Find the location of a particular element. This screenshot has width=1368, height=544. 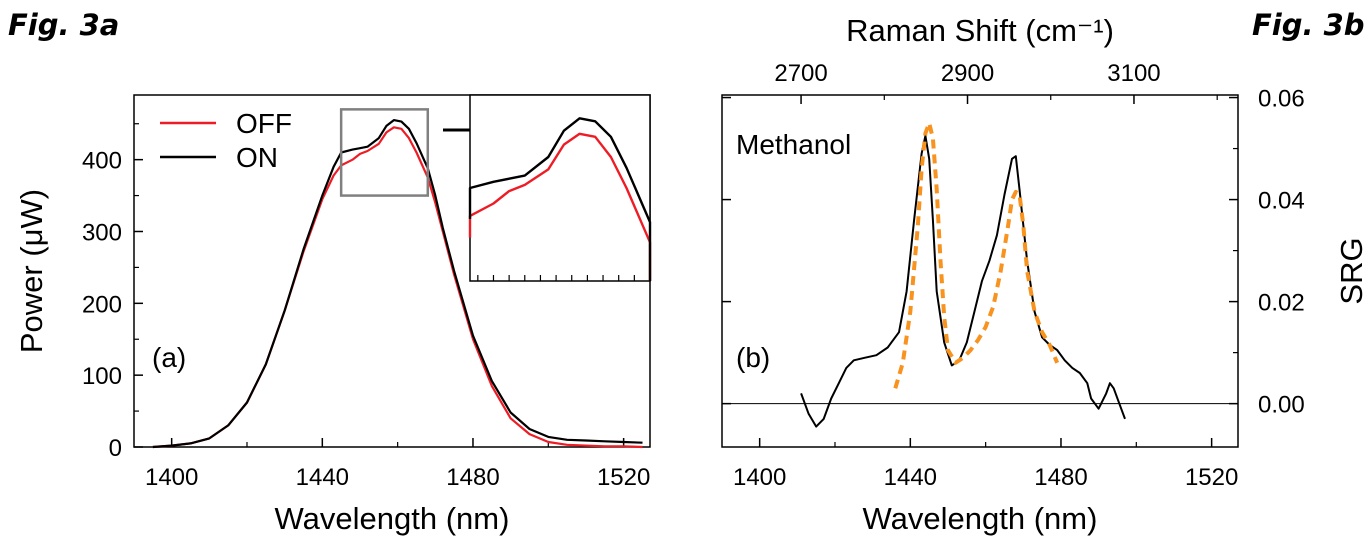

panel-b-top-tick-label: 3100 is located at coordinates (1133, 73).